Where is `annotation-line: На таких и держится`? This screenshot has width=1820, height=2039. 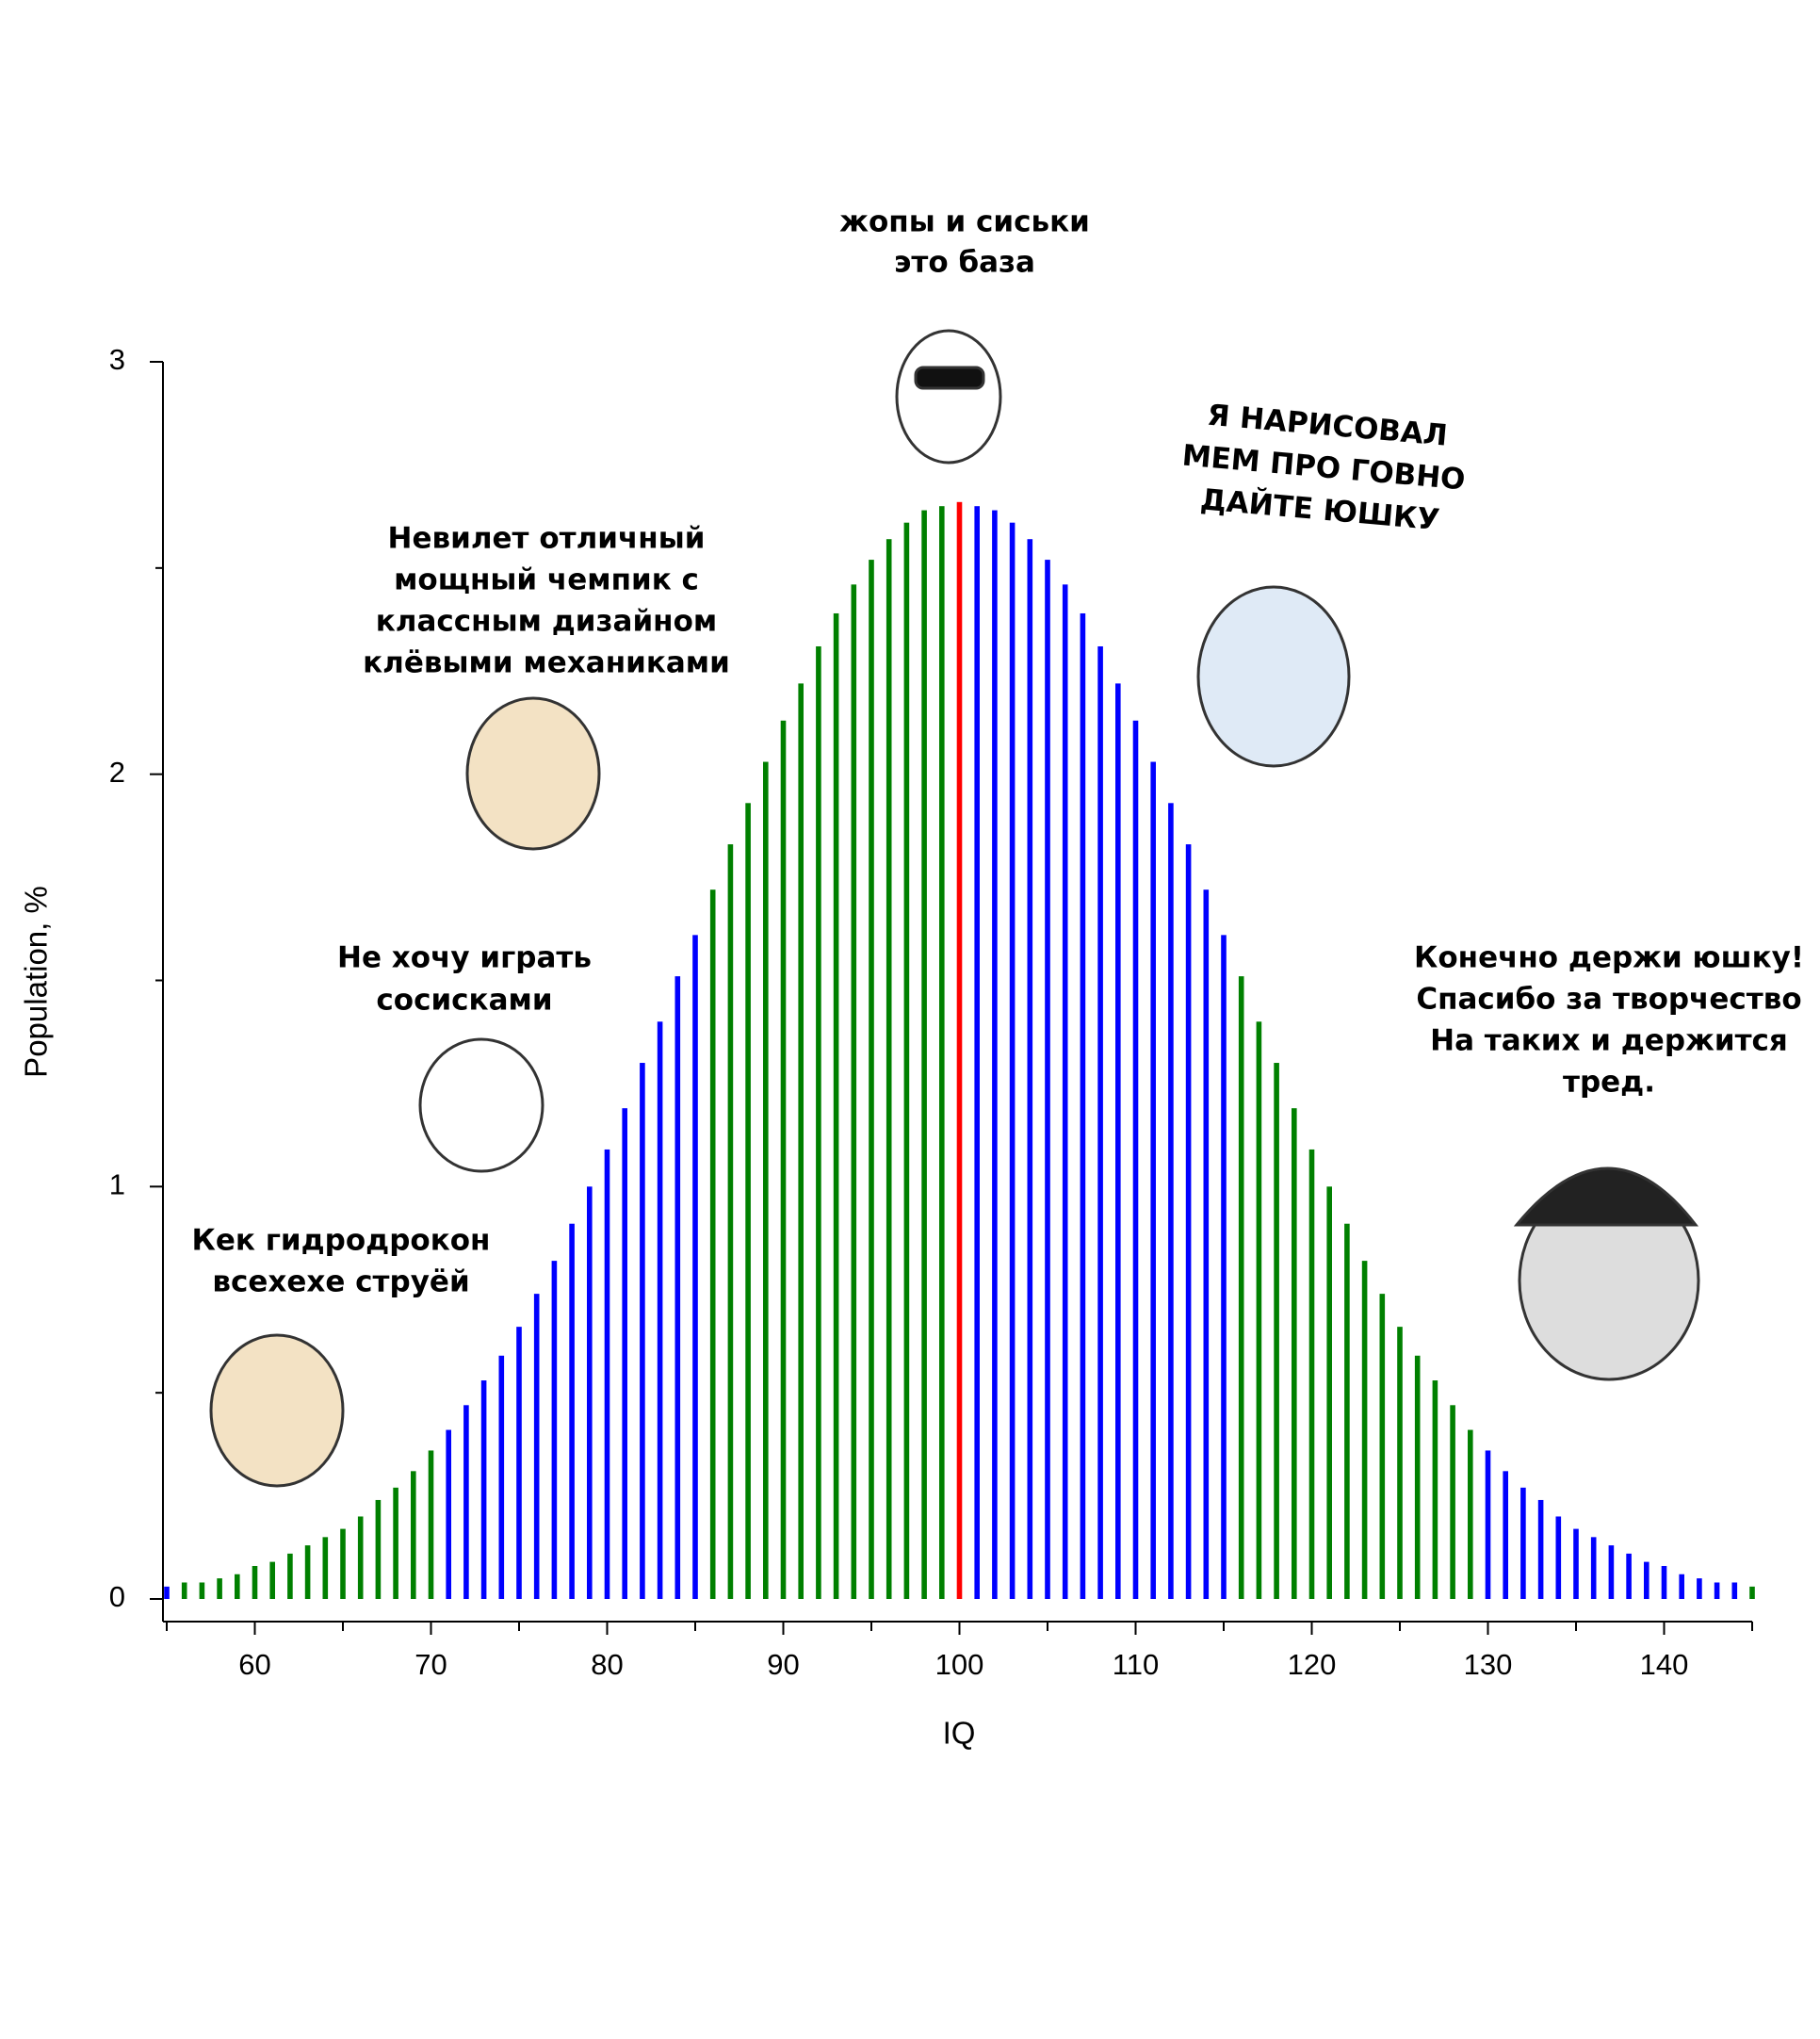
annotation-line: На таких и держится is located at coordinates (1609, 1041).